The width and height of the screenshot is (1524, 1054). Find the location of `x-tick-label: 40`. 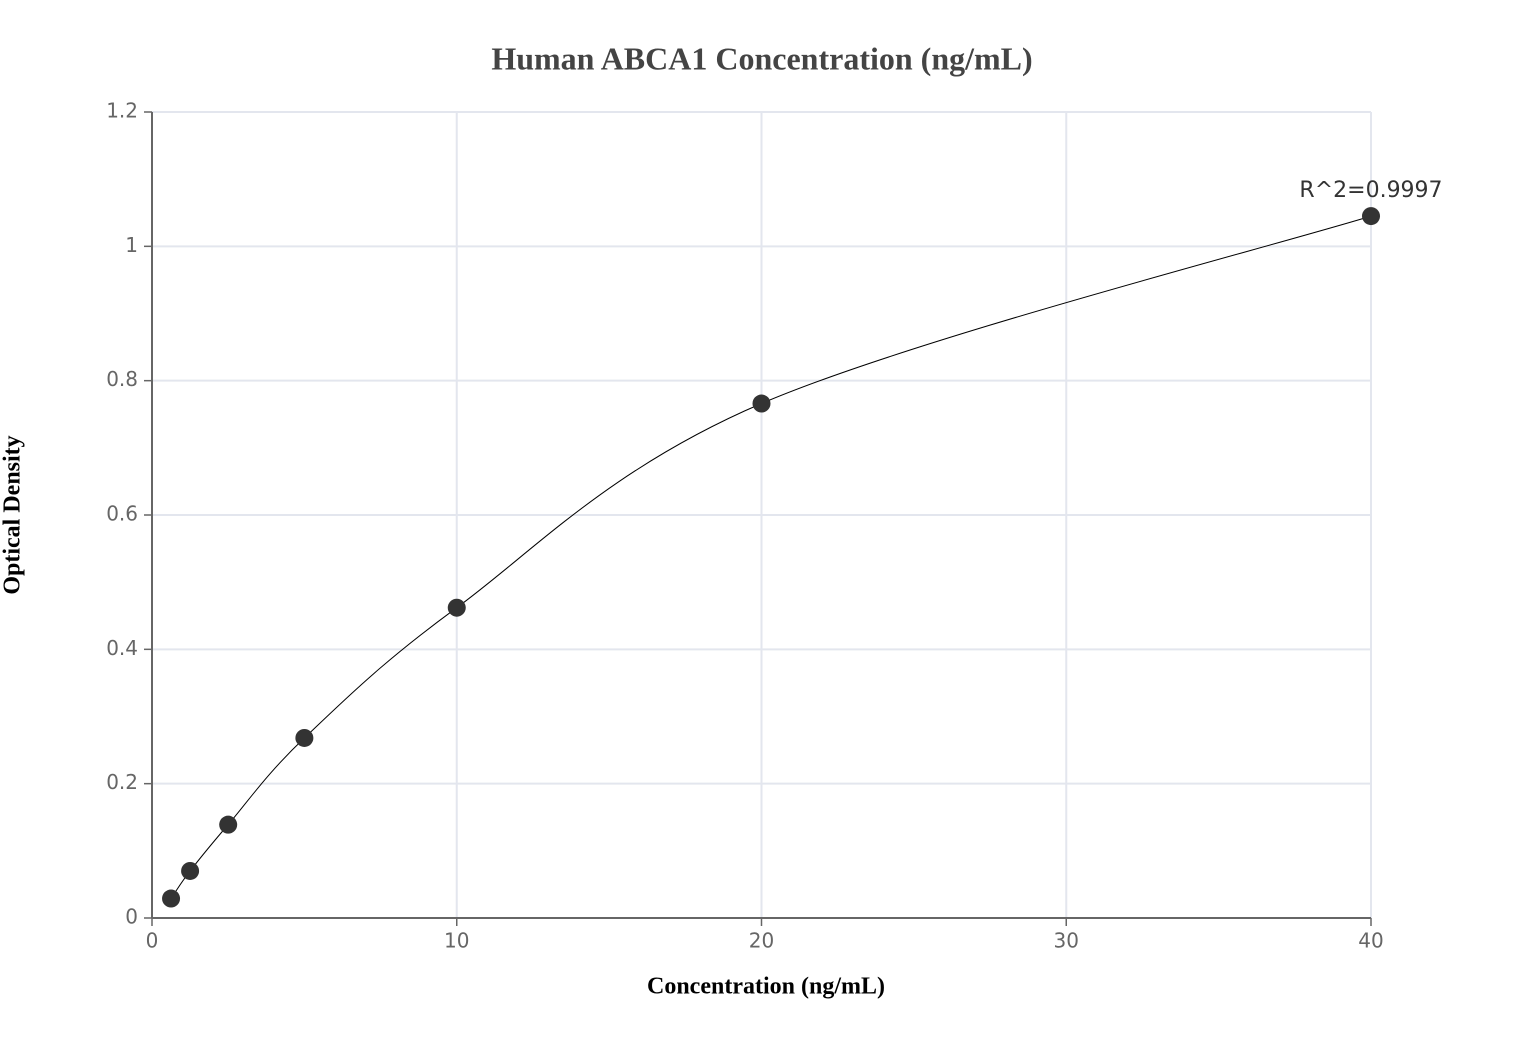

x-tick-label: 40 is located at coordinates (1370, 941).